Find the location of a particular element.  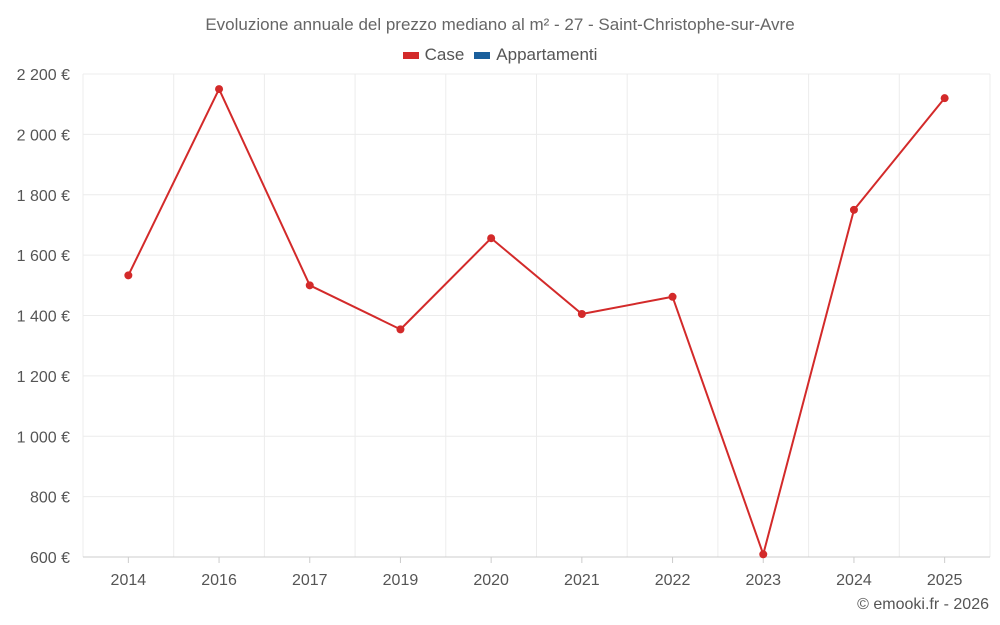

legend-label-case: Case is located at coordinates (444, 54).